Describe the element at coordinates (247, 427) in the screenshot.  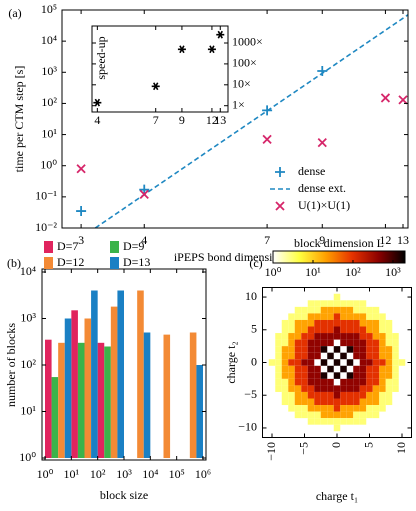
I see `y-tick-label: −10` at that location.